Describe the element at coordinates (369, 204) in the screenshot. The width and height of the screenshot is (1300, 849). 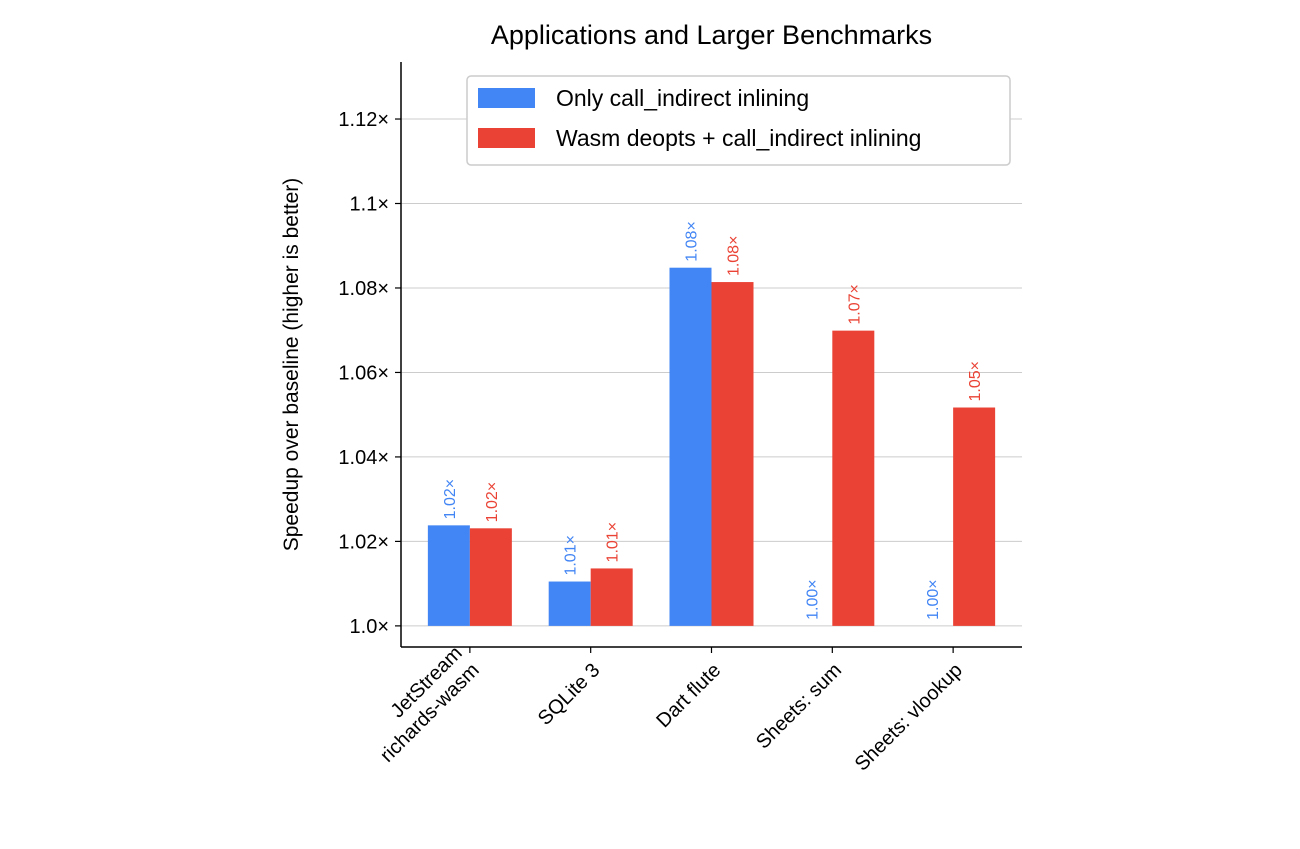
I see `y-tick-label: 1.1×` at that location.